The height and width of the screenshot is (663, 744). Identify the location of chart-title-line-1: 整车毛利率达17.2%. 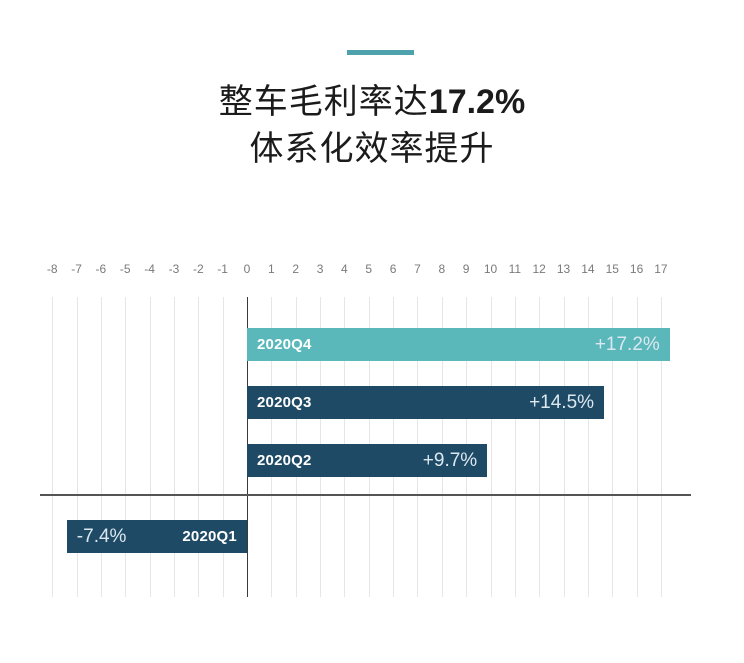
(372, 102).